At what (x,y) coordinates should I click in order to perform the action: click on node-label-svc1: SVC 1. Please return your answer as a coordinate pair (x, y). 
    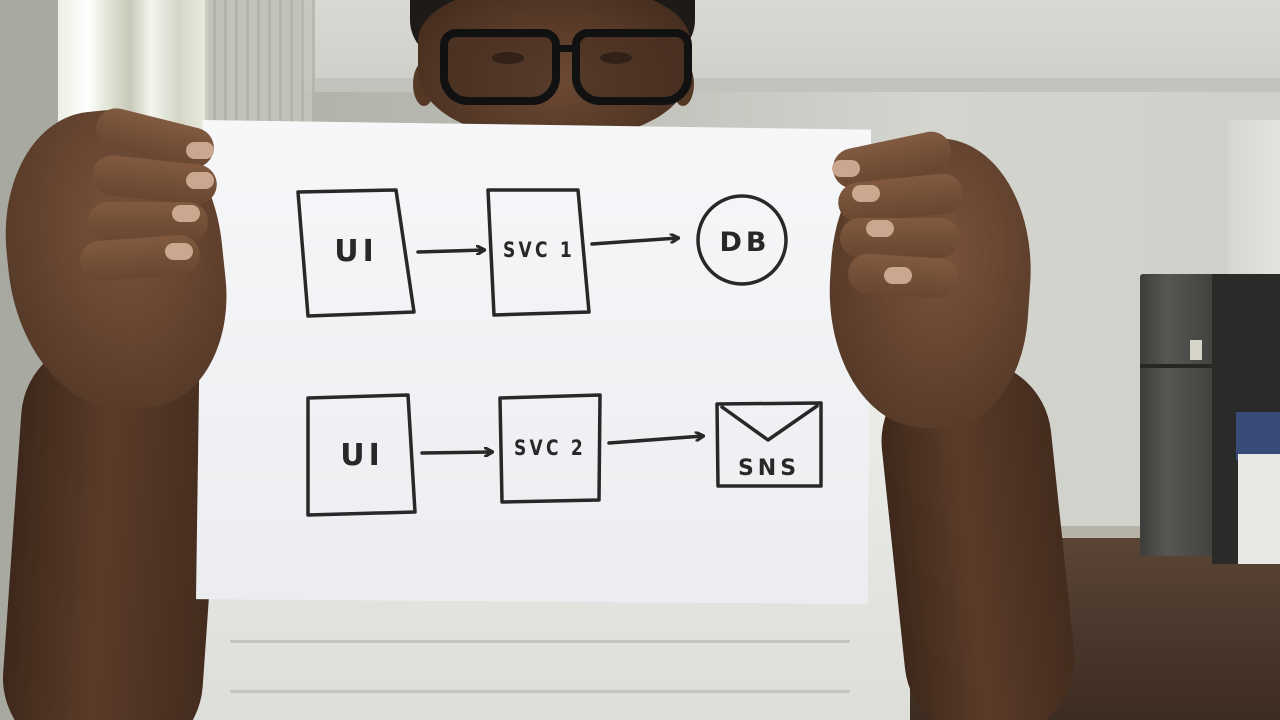
    Looking at the image, I should click on (539, 250).